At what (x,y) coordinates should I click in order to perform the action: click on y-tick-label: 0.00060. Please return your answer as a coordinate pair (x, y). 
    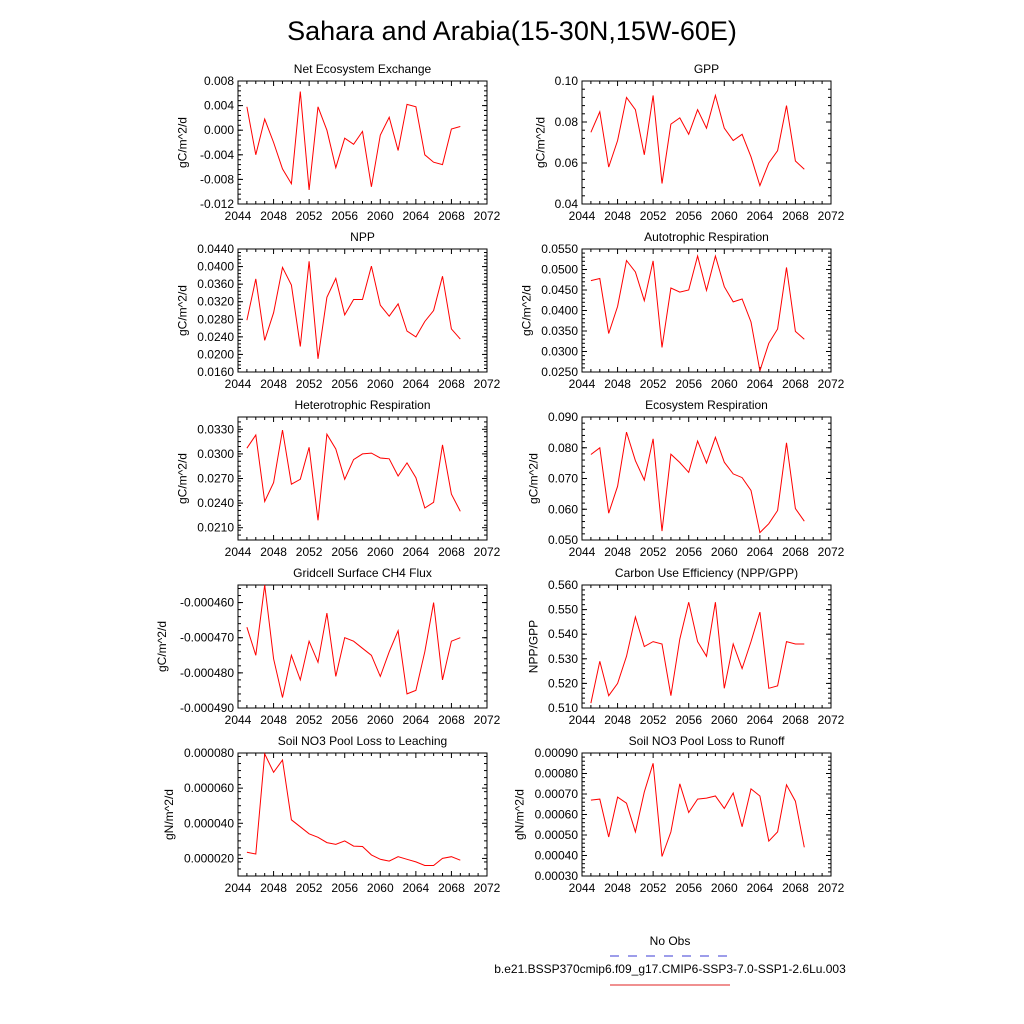
    Looking at the image, I should click on (557, 815).